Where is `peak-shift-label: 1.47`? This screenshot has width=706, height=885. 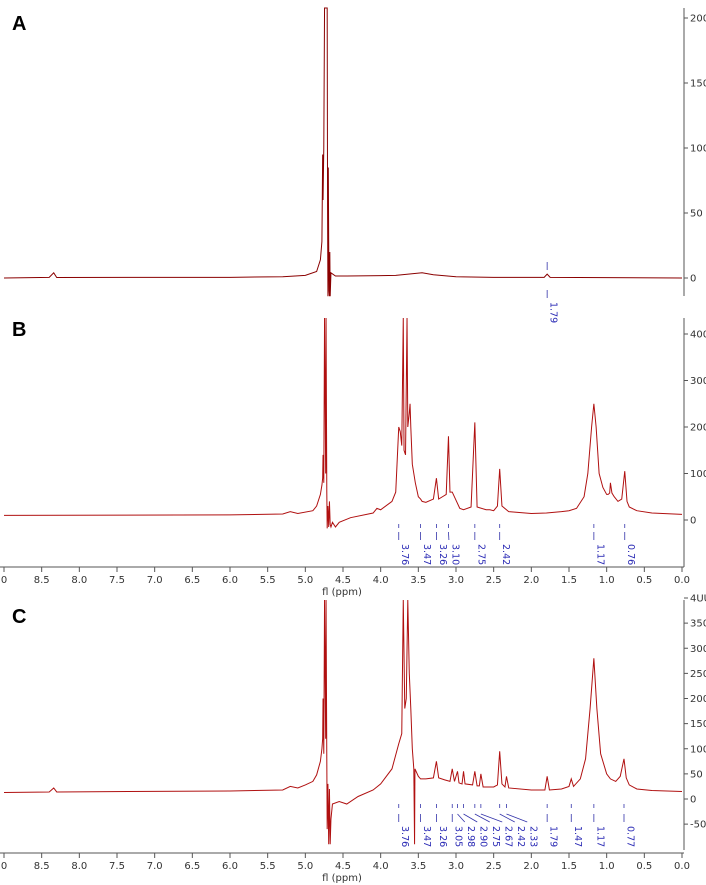
peak-shift-label: 1.47 is located at coordinates (577, 836).